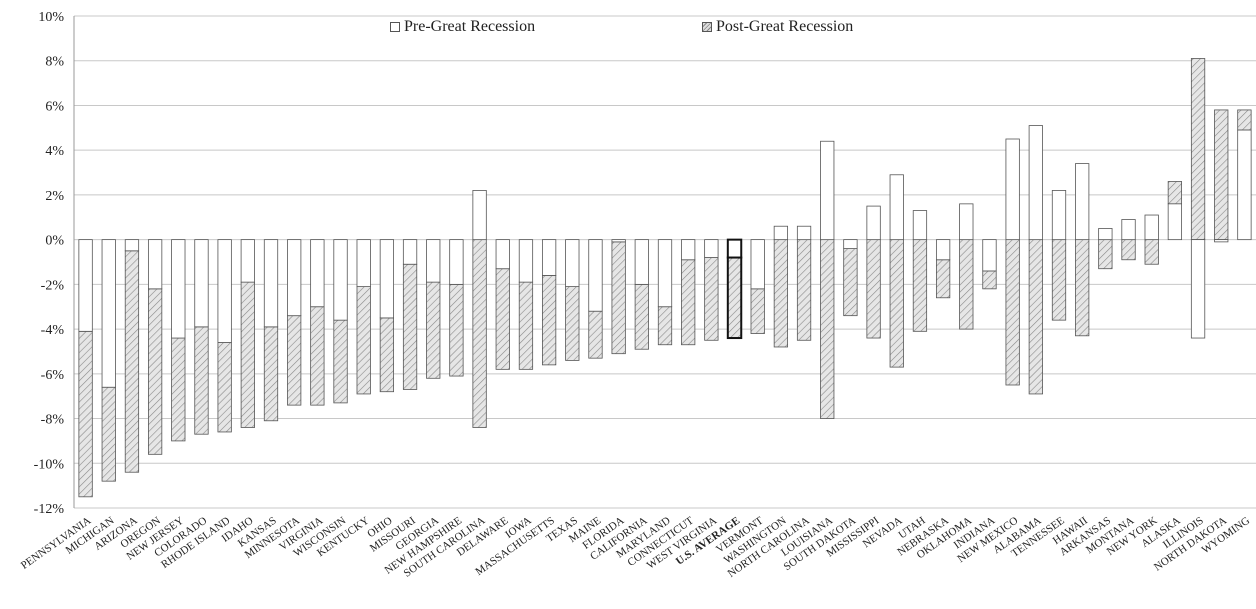 This screenshot has width=1256, height=609. What do you see at coordinates (665, 273) in the screenshot?
I see `bar-pre-maryland` at bounding box center [665, 273].